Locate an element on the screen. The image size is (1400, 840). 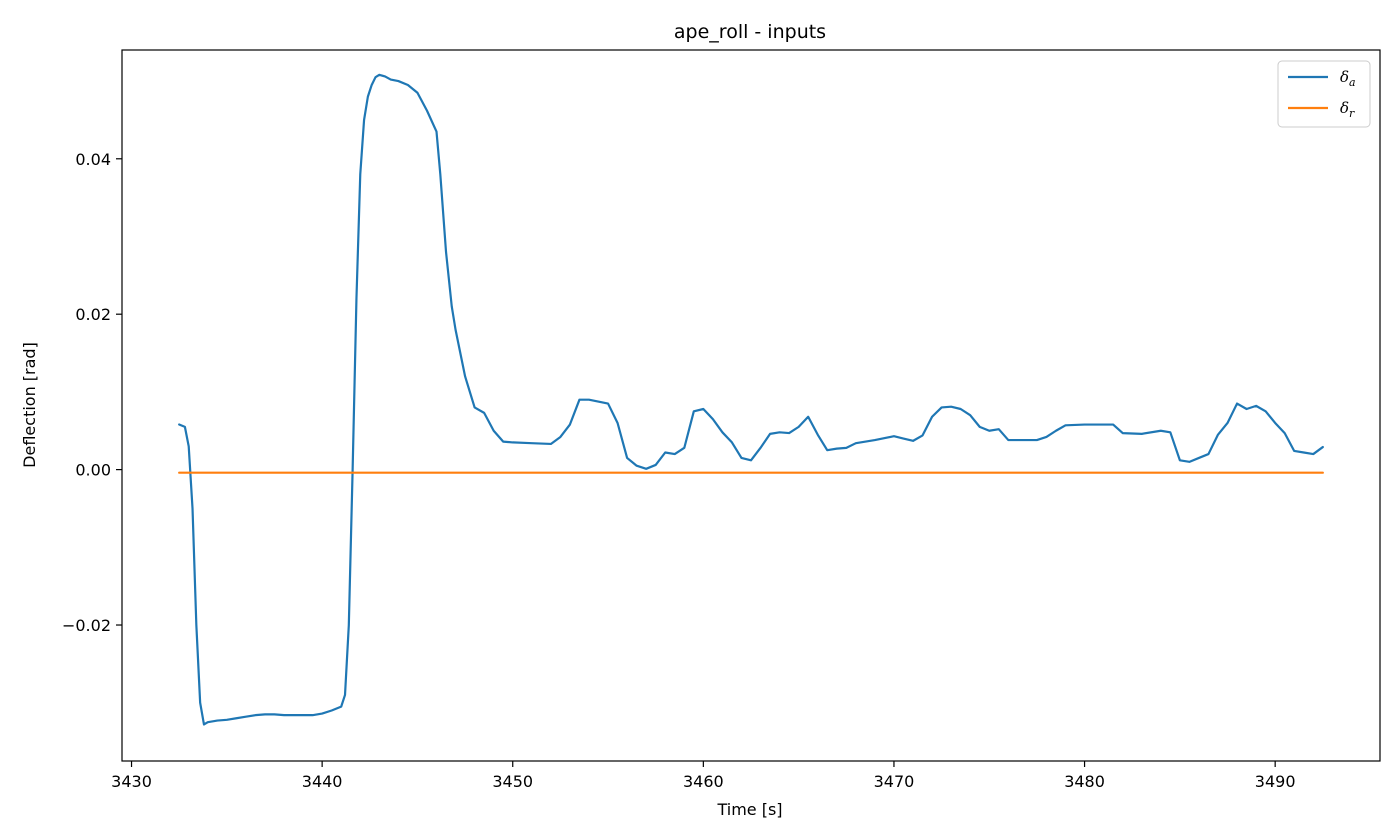
y-tick-label: 0.00 is located at coordinates (93, 470).